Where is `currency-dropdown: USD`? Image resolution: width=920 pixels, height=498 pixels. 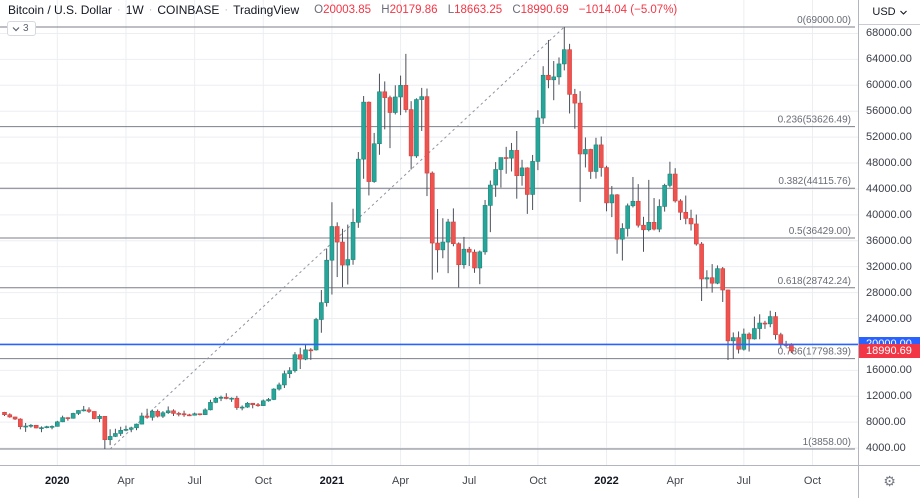
currency-dropdown: USD is located at coordinates (889, 12).